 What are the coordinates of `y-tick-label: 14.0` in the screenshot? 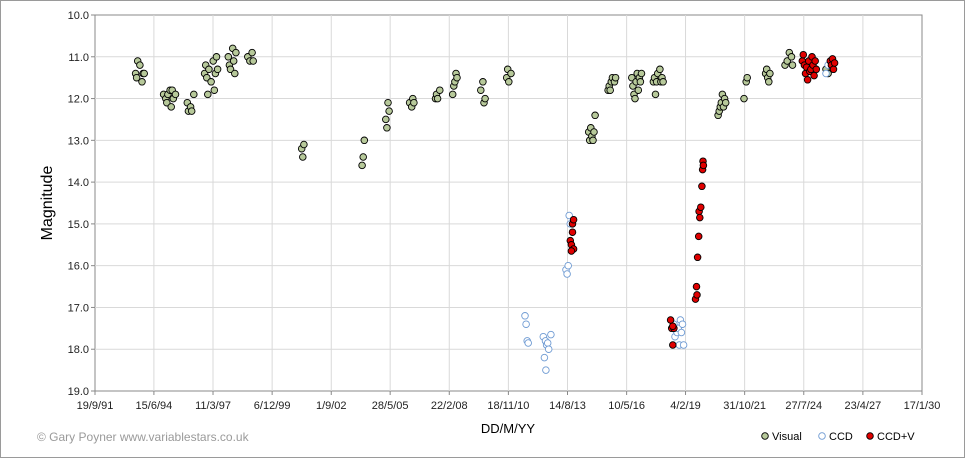 It's located at (78, 183).